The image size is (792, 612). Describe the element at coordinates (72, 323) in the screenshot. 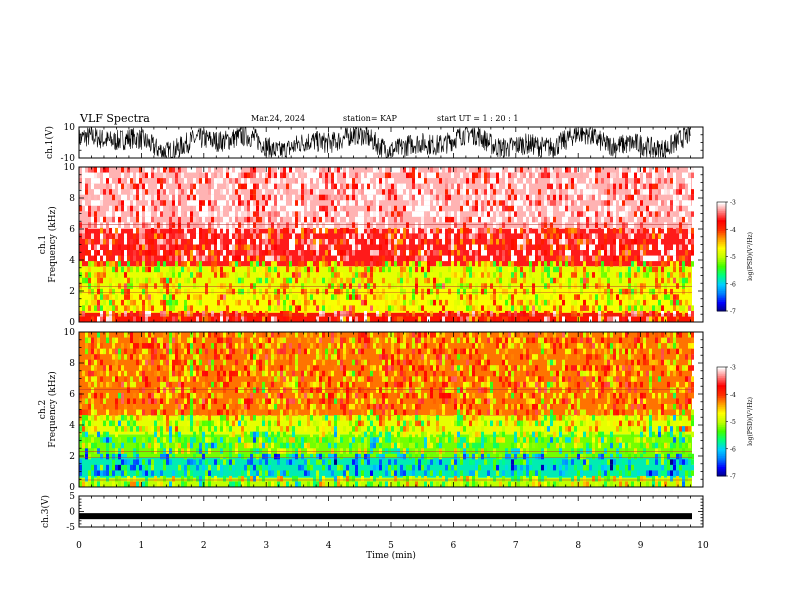

I see `ch1-spectrogram-ytick-label: 0` at that location.